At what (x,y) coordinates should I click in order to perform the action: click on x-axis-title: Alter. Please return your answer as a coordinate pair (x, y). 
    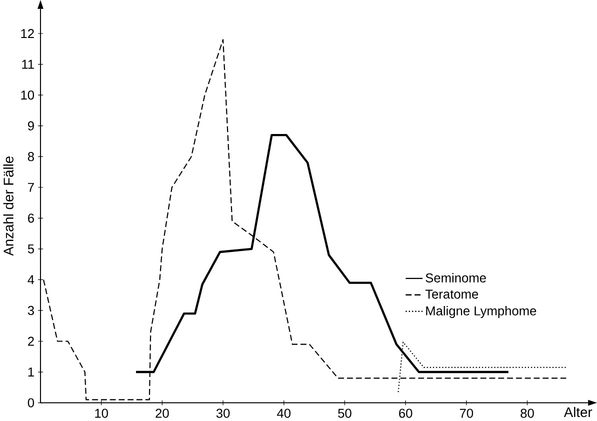
    Looking at the image, I should click on (578, 412).